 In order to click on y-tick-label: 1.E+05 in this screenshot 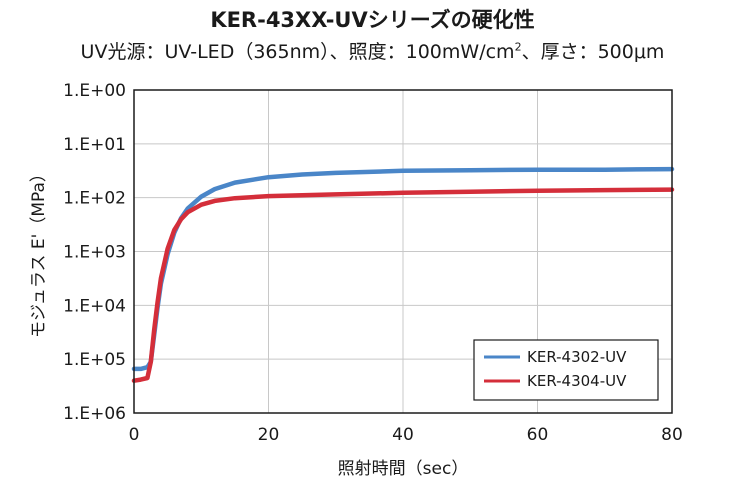, I will do `click(94, 360)`.